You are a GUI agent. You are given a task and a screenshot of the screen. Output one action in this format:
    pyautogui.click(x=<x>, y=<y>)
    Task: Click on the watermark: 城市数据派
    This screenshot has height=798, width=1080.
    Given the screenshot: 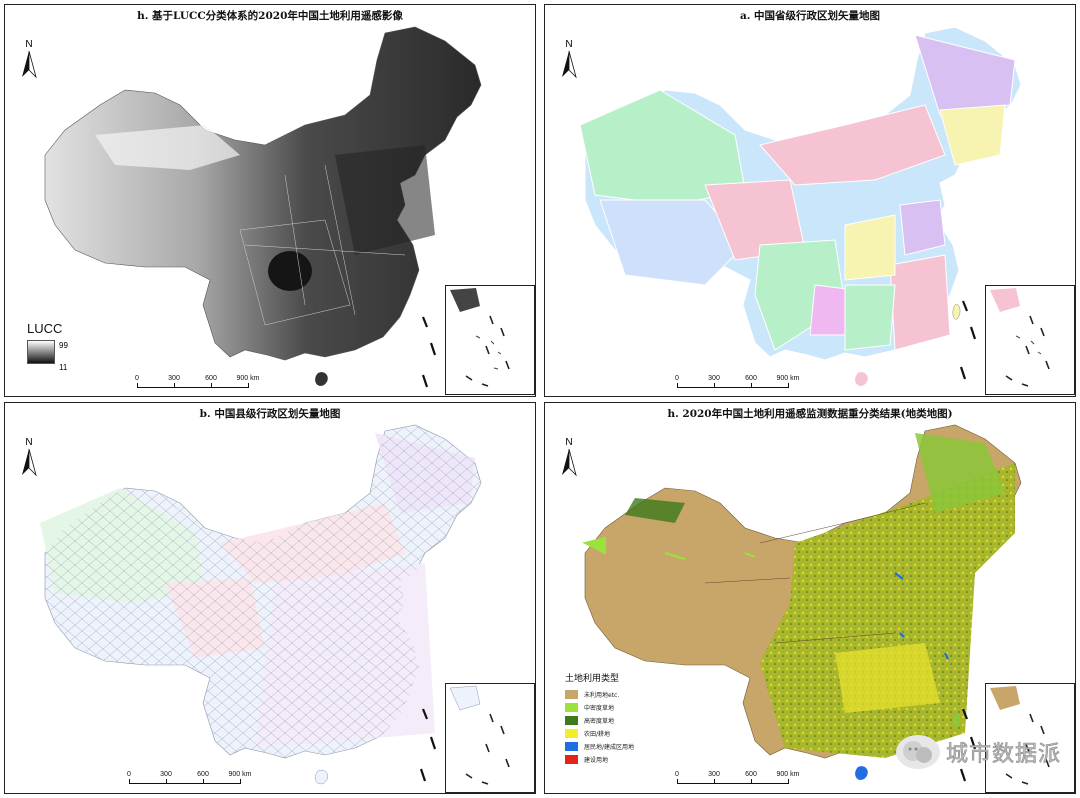 What is the action you would take?
    pyautogui.click(x=978, y=752)
    